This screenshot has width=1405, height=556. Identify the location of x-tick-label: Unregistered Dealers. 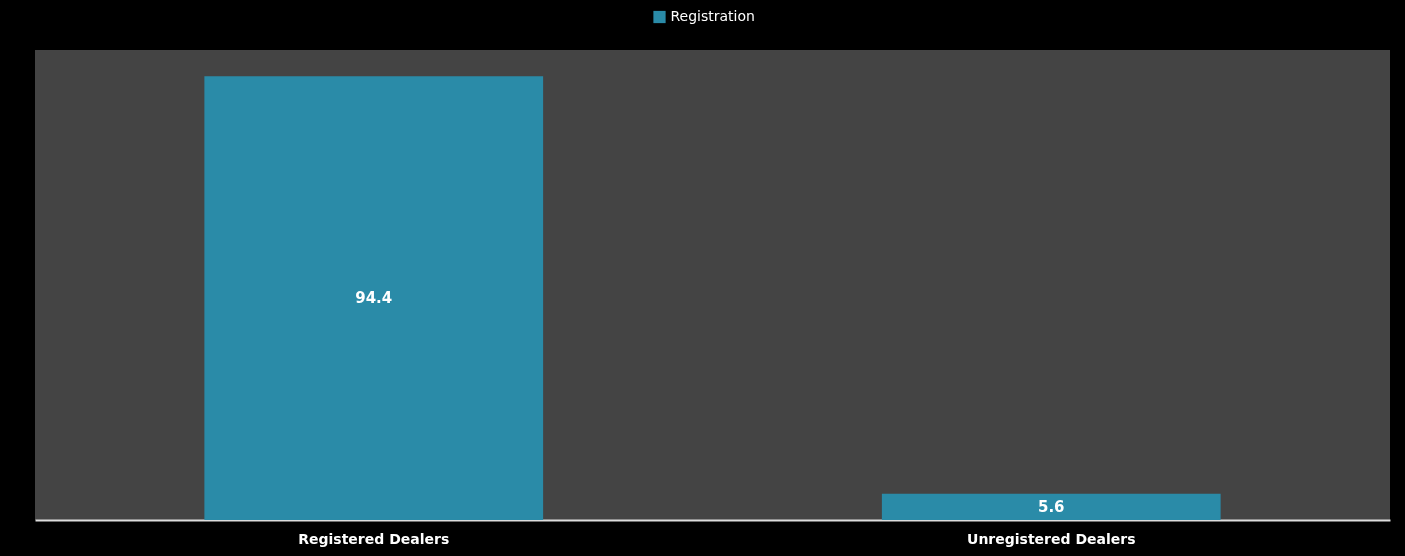
(1051, 538).